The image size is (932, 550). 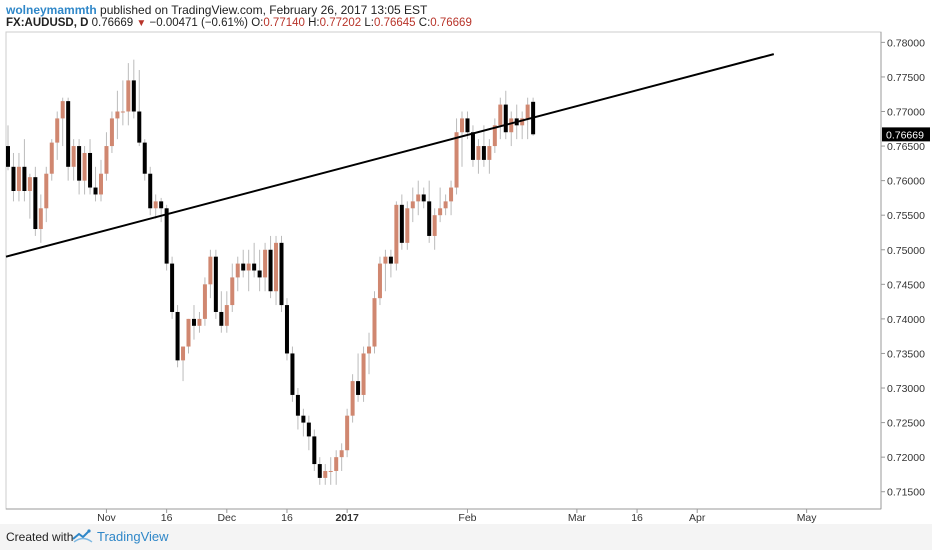 I want to click on price-tick-label: 0.73000, so click(x=906, y=389).